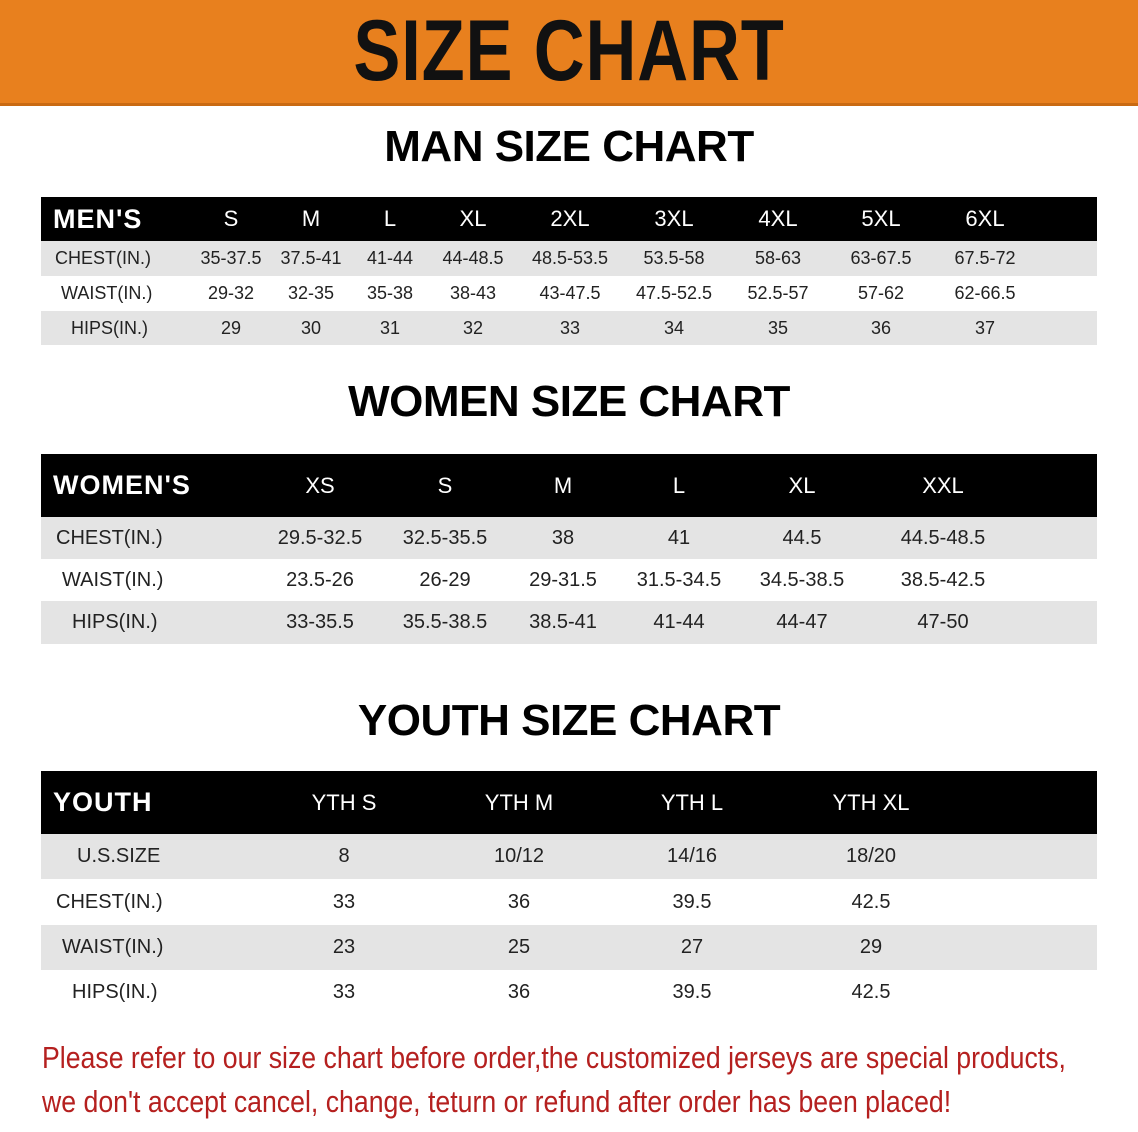 The width and height of the screenshot is (1138, 1132). Describe the element at coordinates (569, 219) in the screenshot. I see `table-header-row: MEN'S S M L XL 2XL 3XL 4XL 5XL 6XL` at that location.